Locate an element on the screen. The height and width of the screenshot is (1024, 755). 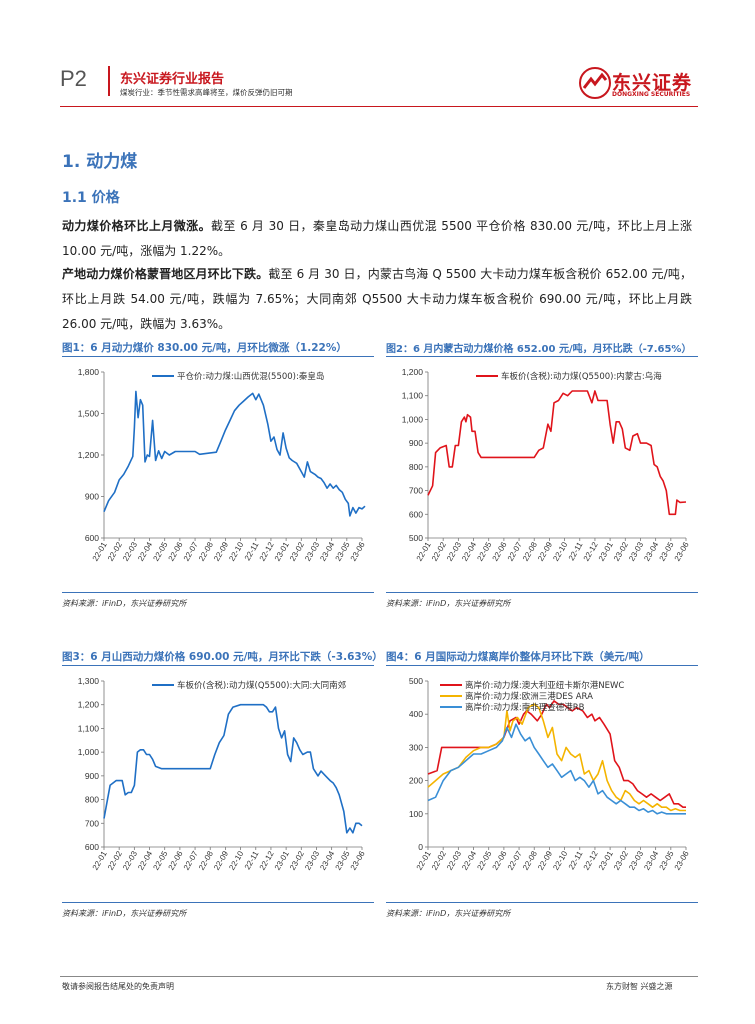
y-tick-label: 300 is located at coordinates (416, 747).